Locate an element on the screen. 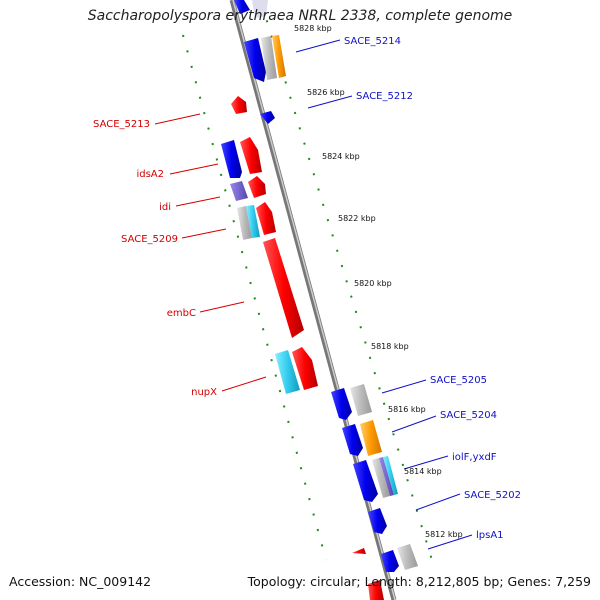 The height and width of the screenshot is (600, 600). gene-arrow-iolF-blue is located at coordinates (365, 481).